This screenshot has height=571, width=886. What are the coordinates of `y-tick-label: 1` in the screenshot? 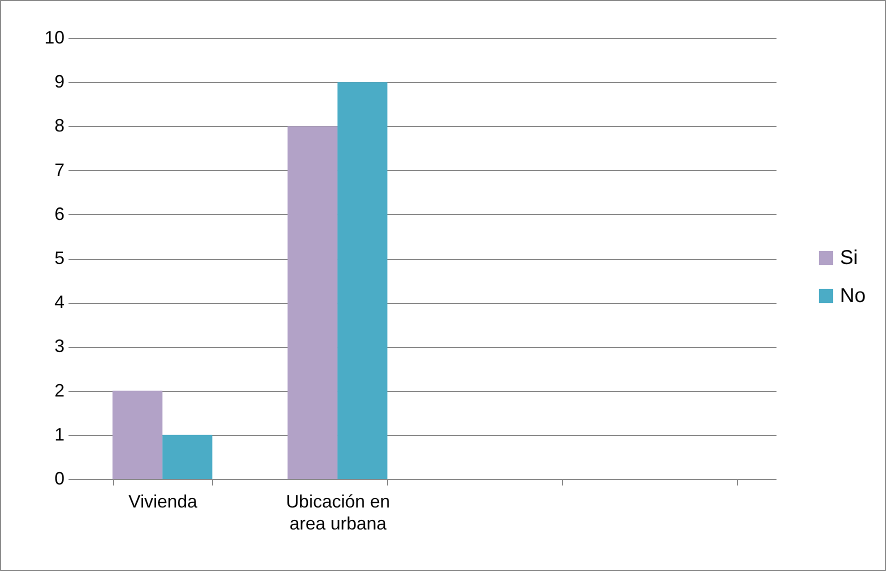 It's located at (59, 434).